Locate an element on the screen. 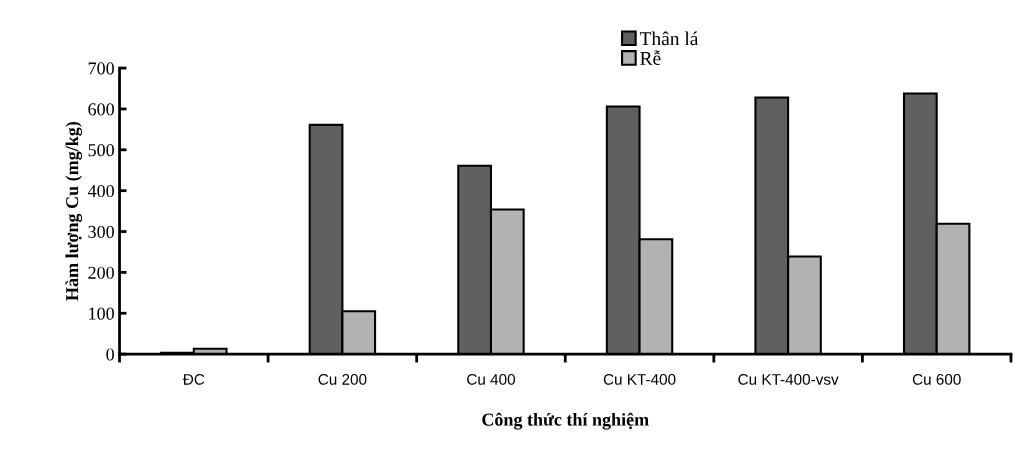  y-tick-label: 600 is located at coordinates (101, 109).